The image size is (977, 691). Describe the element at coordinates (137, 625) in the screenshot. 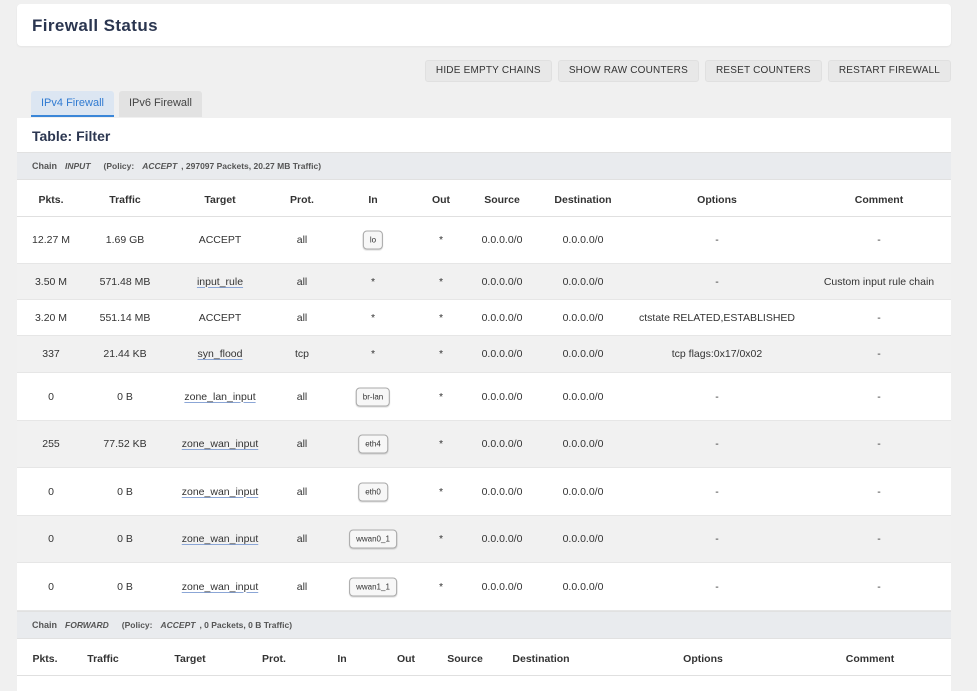

I see `chain-policy-label: (Policy:` at that location.